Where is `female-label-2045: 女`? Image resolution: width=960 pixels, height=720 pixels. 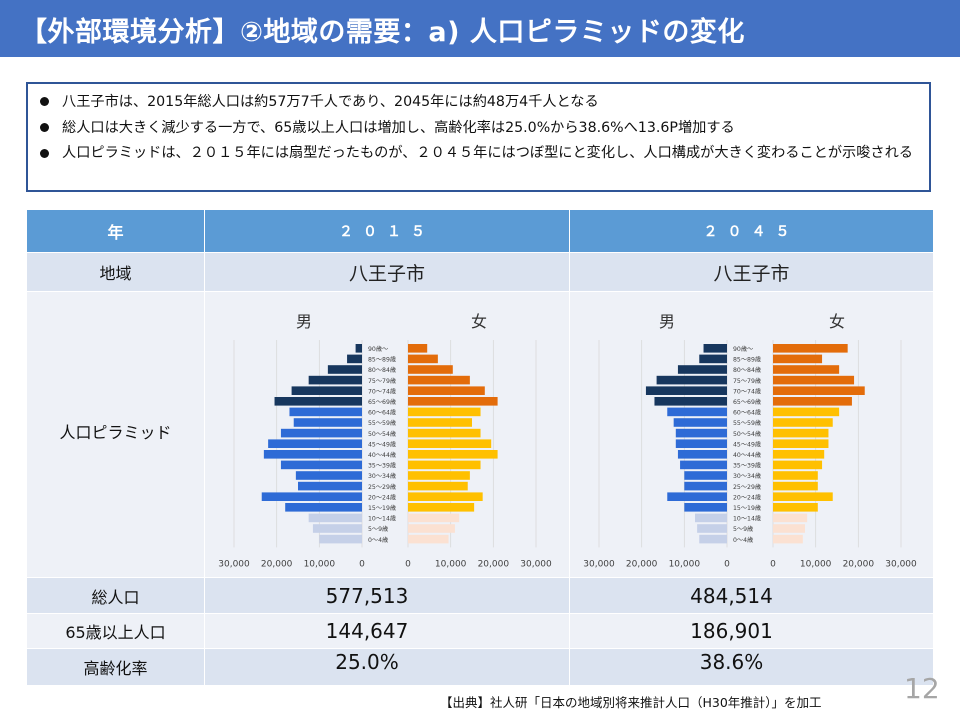 female-label-2045: 女 is located at coordinates (837, 321).